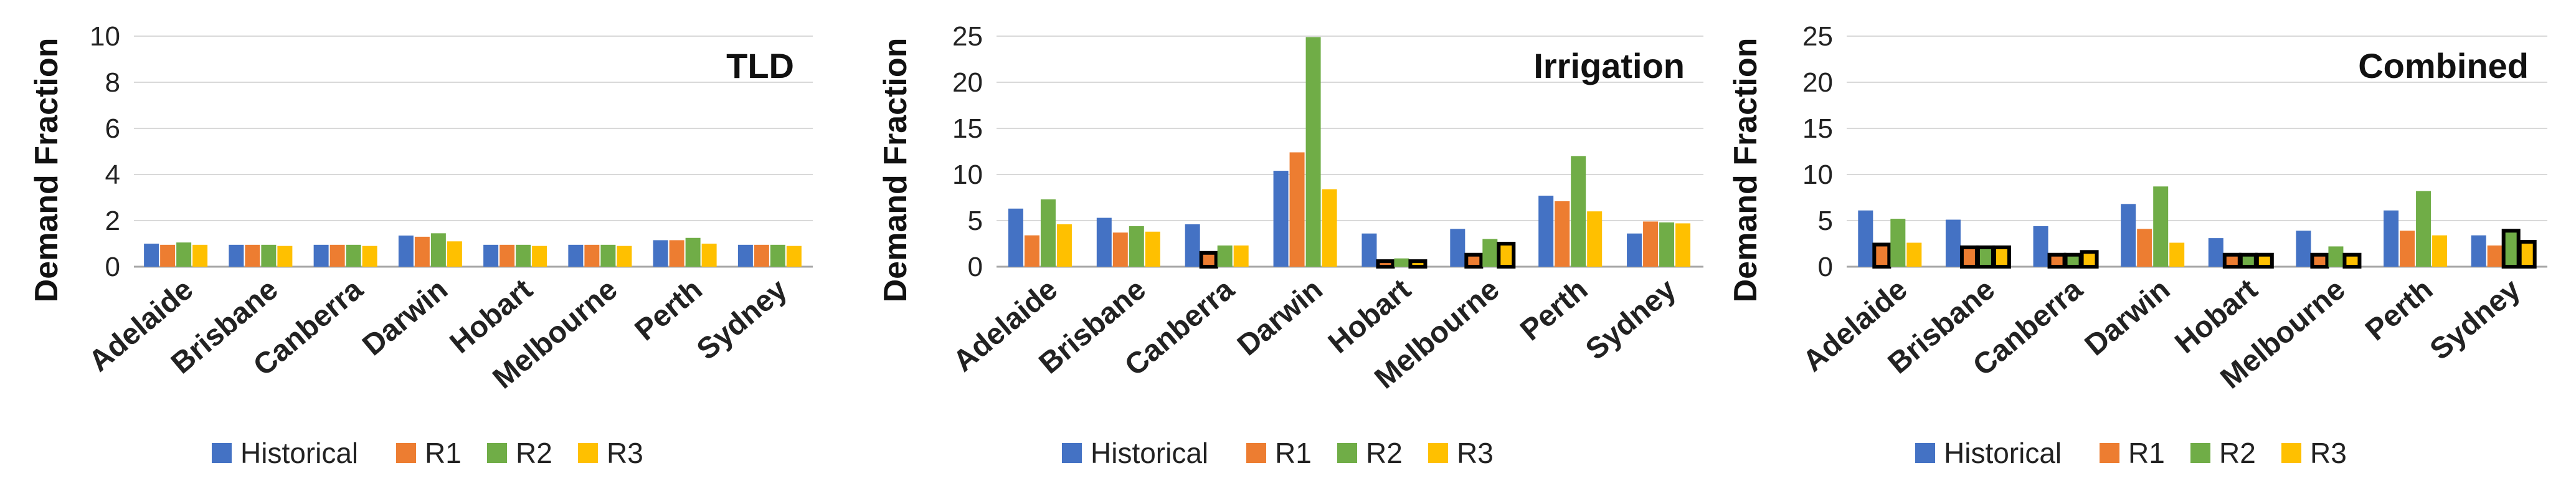  Describe the element at coordinates (112, 175) in the screenshot. I see `y-tick-label: 4` at that location.